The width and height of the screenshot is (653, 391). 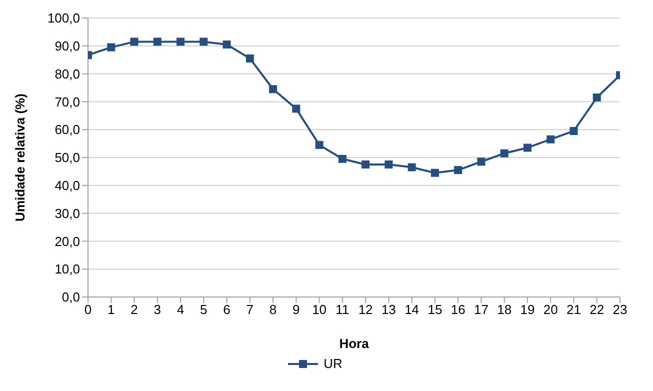 What do you see at coordinates (435, 310) in the screenshot?
I see `x-tick-label: 15` at bounding box center [435, 310].